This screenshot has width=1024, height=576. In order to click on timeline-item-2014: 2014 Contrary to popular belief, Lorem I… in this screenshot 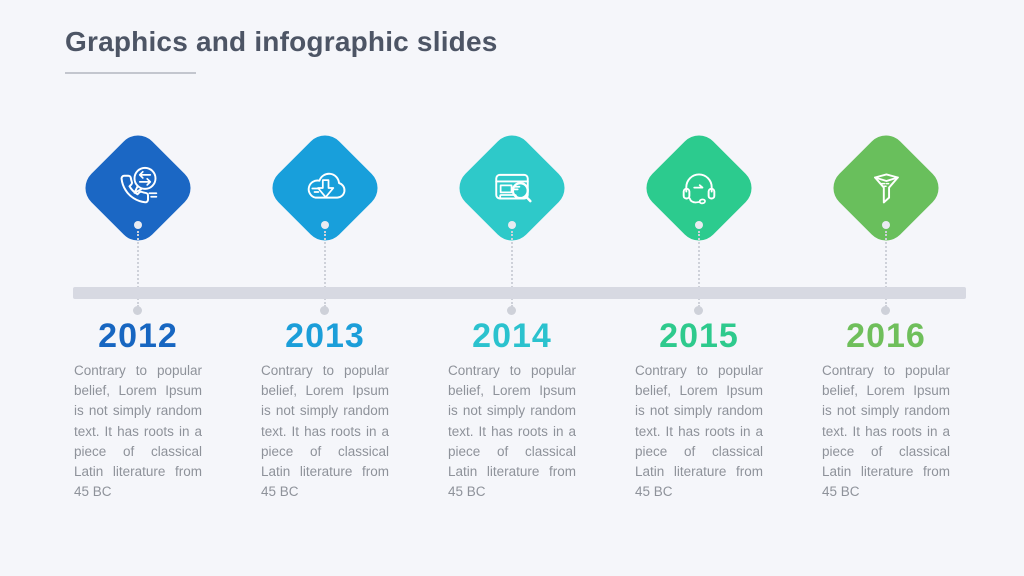, I will do `click(512, 288)`.